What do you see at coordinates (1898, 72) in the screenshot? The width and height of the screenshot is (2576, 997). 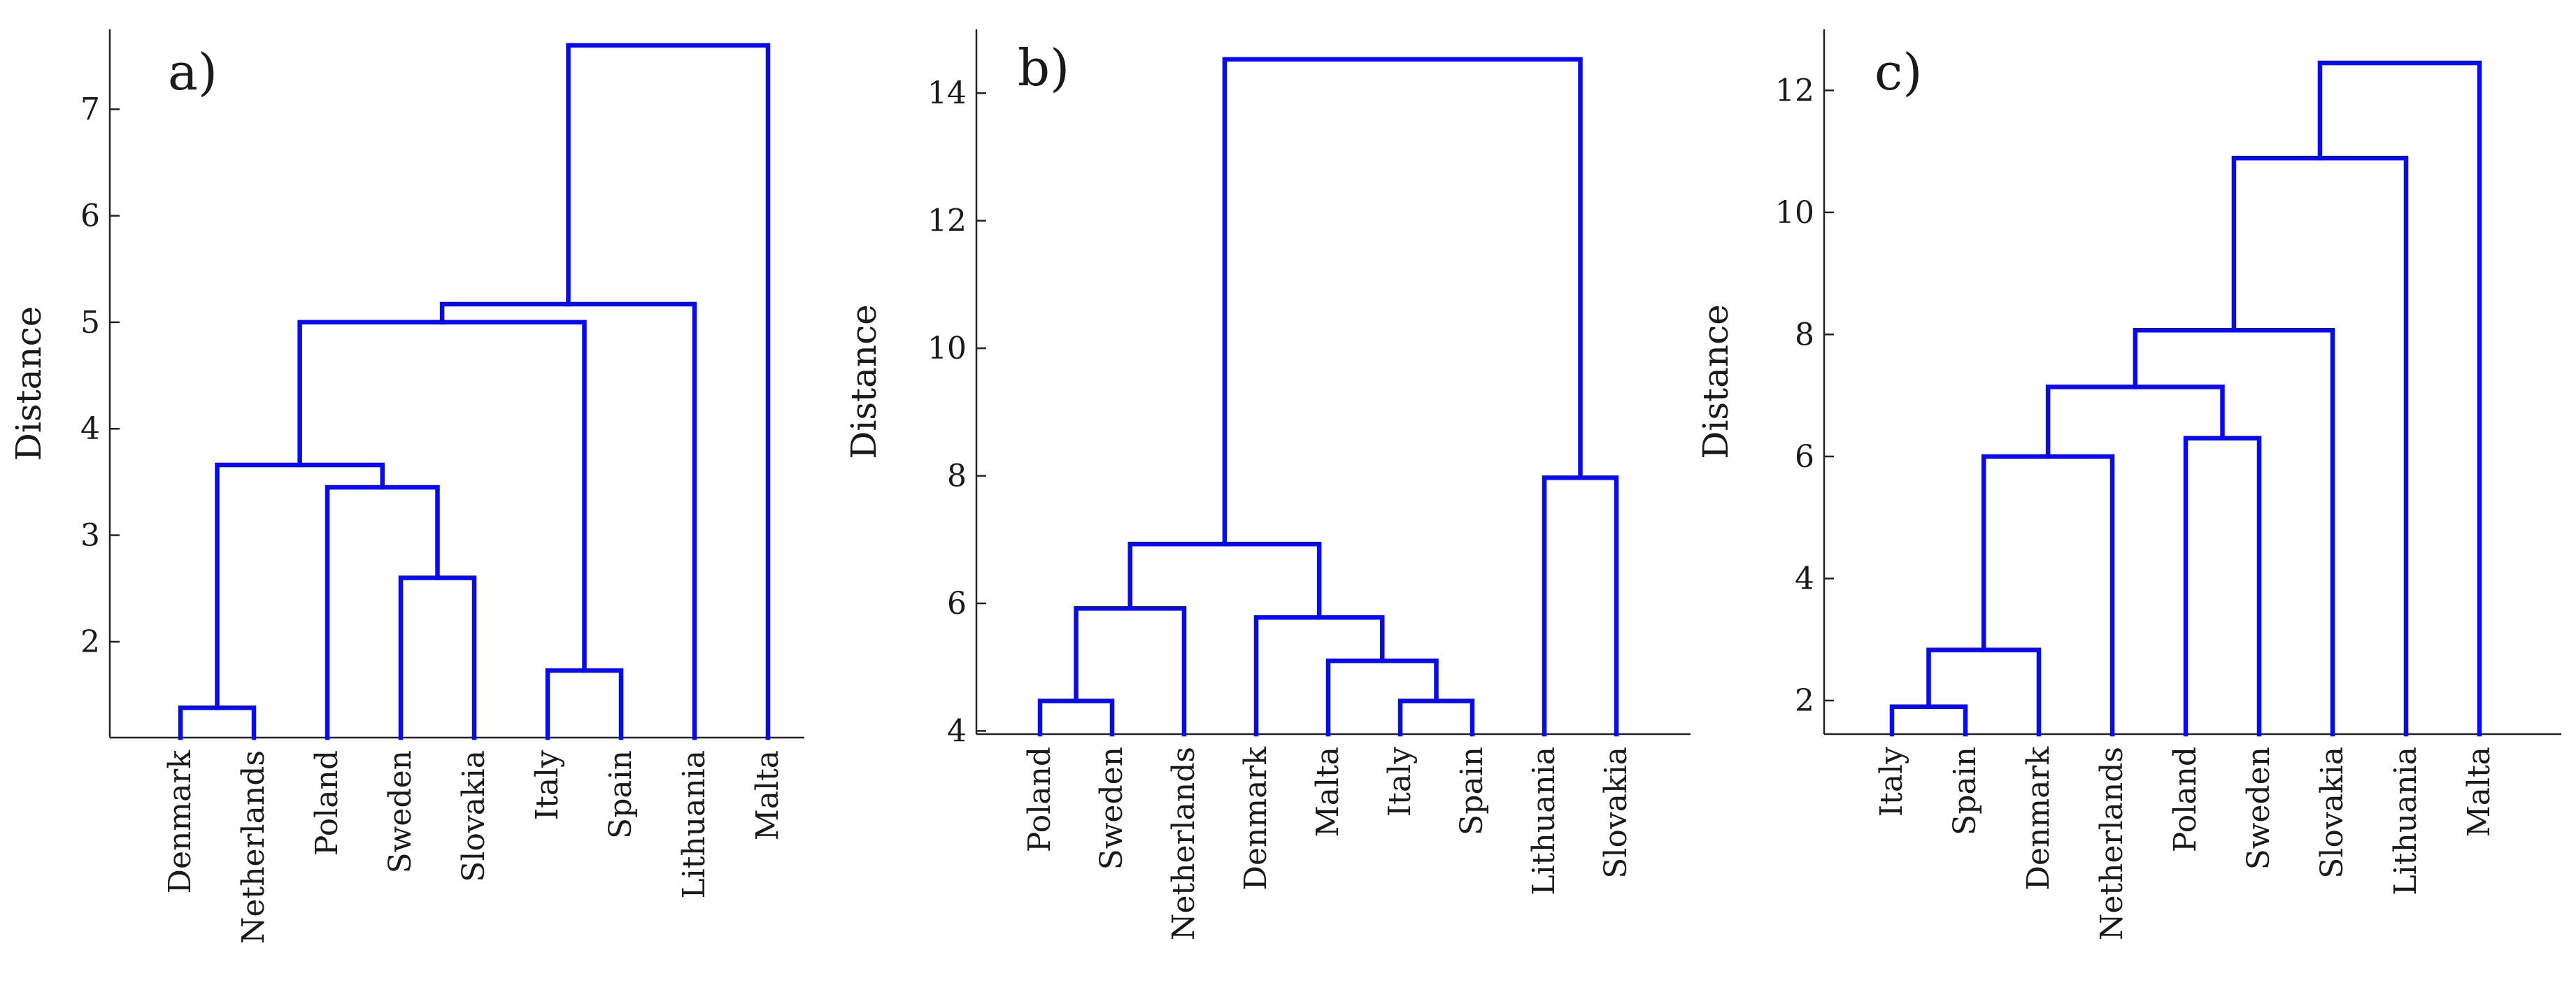 I see `panel-label: c)` at bounding box center [1898, 72].